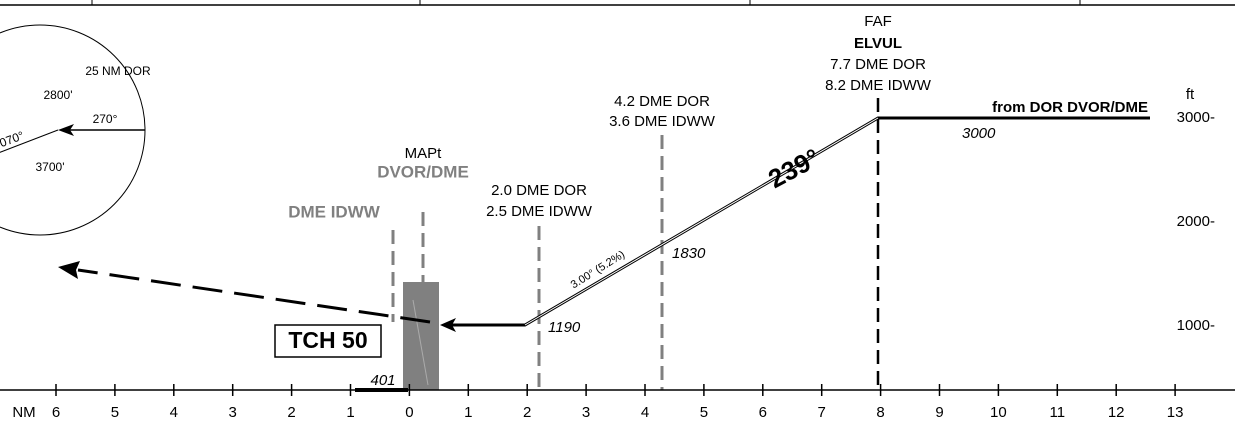 This screenshot has height=423, width=1235. I want to click on fix-alt: 1830, so click(689, 253).